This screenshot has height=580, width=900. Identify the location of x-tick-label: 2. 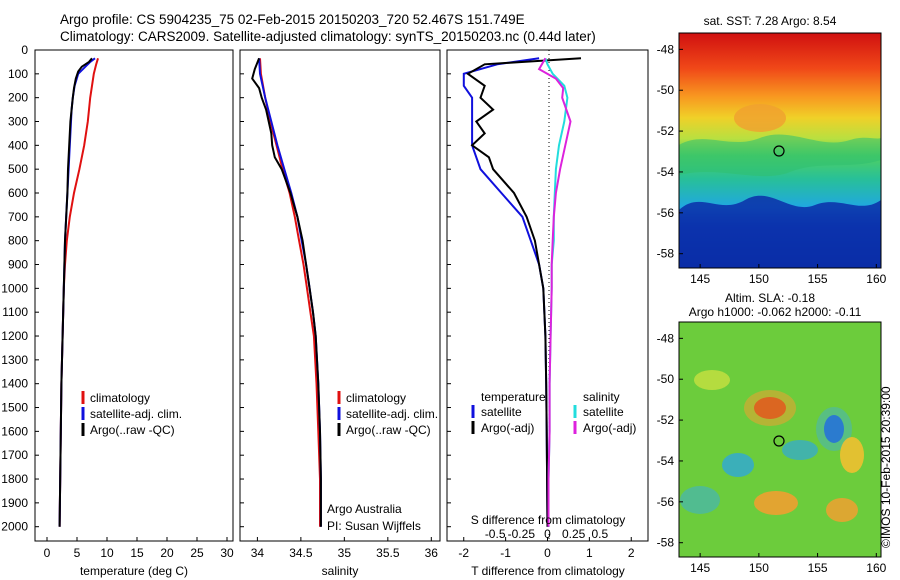
(631, 553).